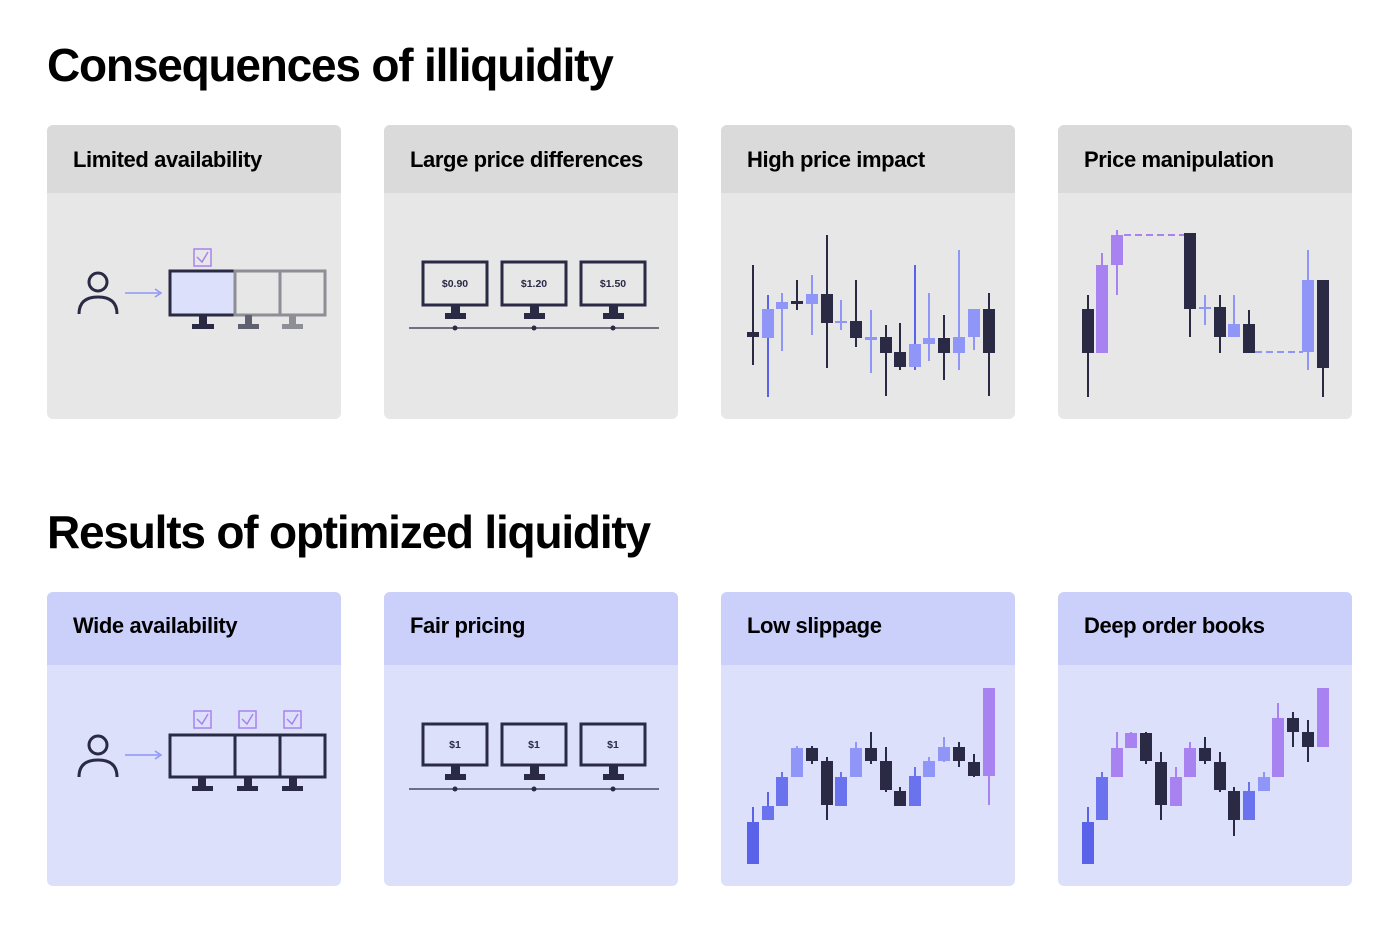  I want to click on network-line, so click(534, 328).